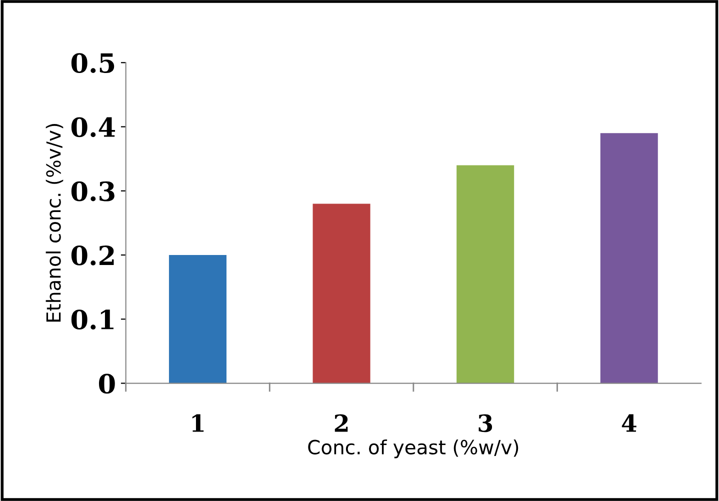  Describe the element at coordinates (485, 423) in the screenshot. I see `x-tick-label: 3` at that location.